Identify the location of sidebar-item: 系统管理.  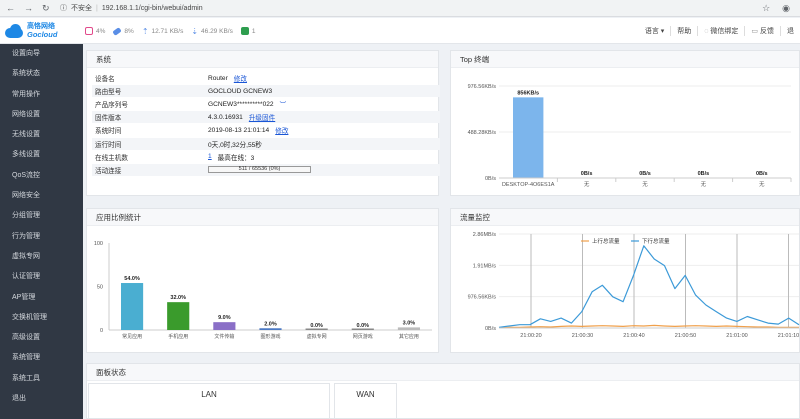
(26, 358).